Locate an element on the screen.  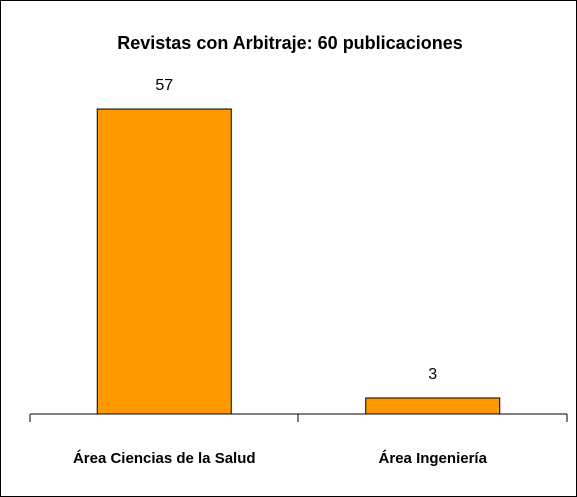
chart-title: Revistas con Arbitraje: 60 publicaciones is located at coordinates (289, 43).